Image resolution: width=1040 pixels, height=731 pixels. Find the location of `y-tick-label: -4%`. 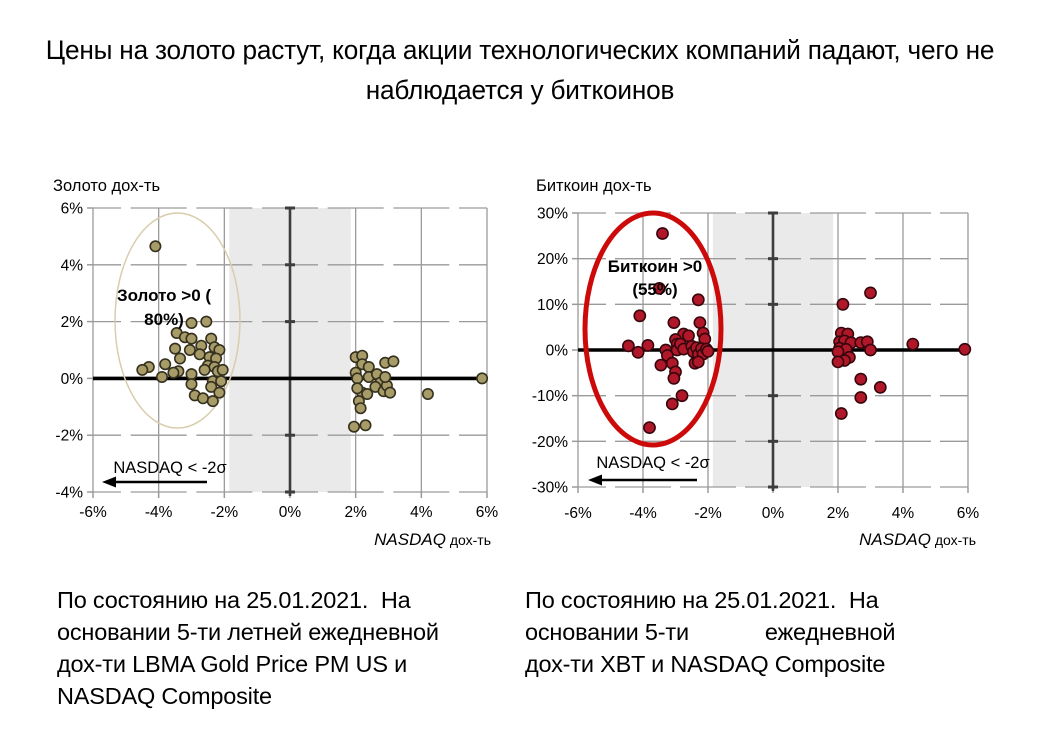

y-tick-label: -4% is located at coordinates (69, 493).